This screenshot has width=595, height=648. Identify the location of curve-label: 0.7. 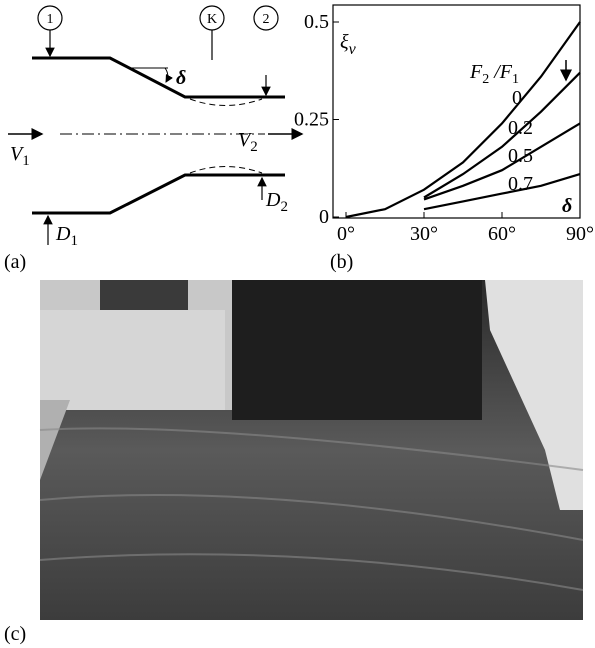
(520, 184).